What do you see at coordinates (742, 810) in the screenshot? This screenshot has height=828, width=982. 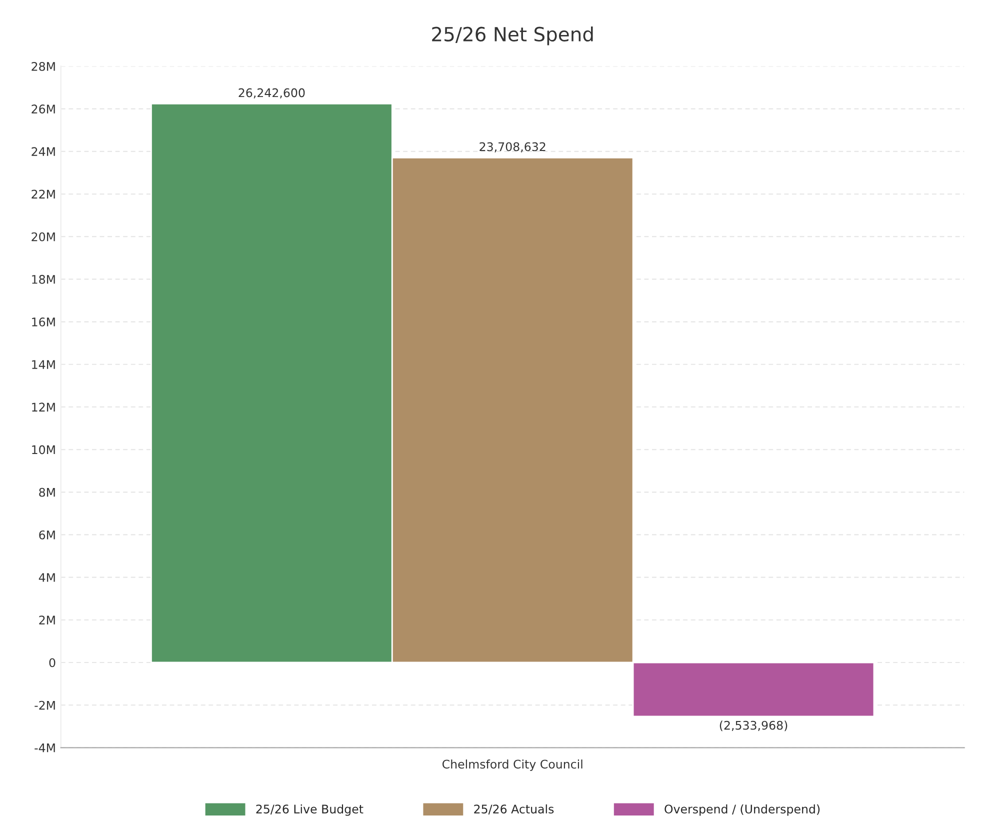 I see `legend-label: Overspend / (Underspend)` at bounding box center [742, 810].